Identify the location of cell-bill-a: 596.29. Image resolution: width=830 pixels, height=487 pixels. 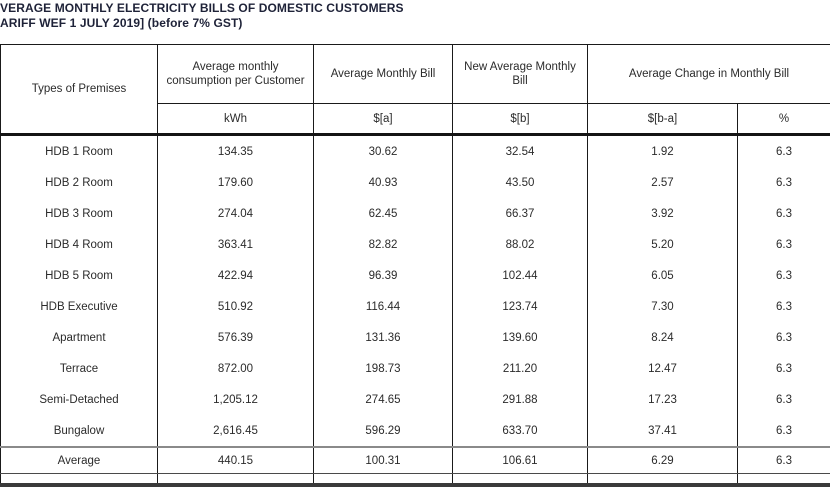
(383, 431).